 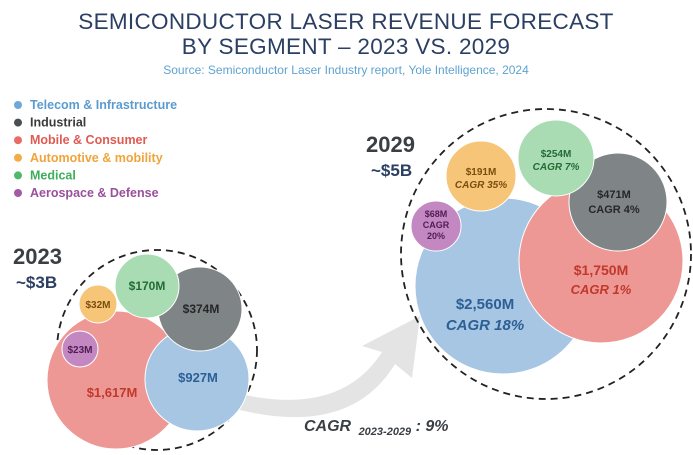 What do you see at coordinates (89, 140) in the screenshot?
I see `legend-label-mobile: Mobile & Consumer` at bounding box center [89, 140].